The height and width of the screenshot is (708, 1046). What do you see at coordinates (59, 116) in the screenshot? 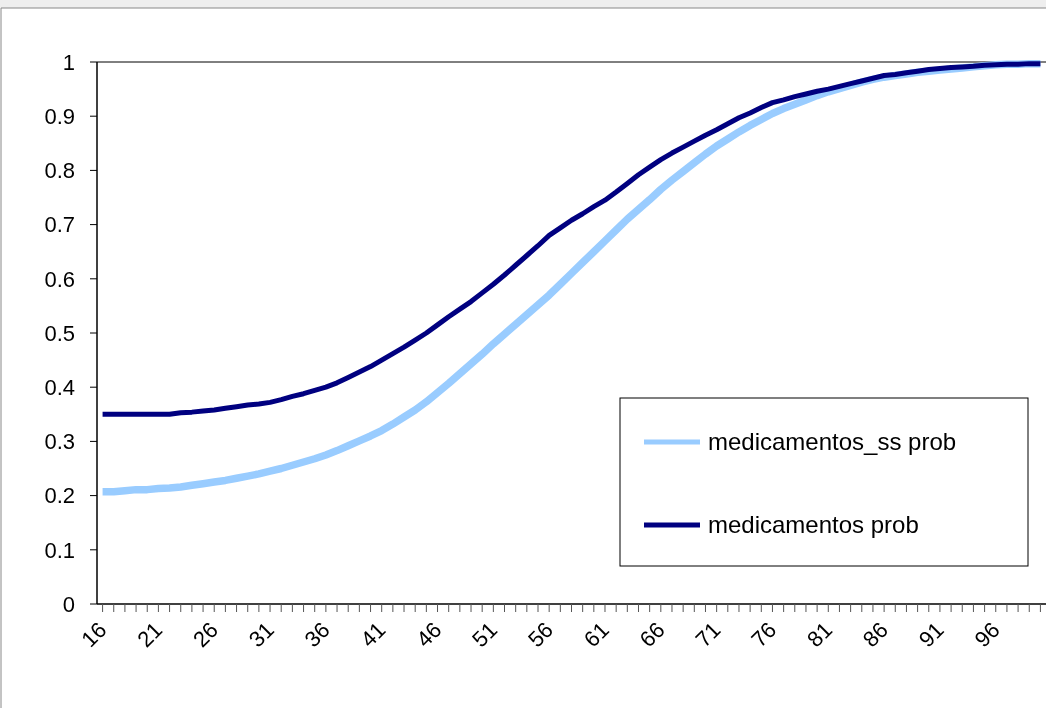
I see `y-tick-label: 0.9` at bounding box center [59, 116].